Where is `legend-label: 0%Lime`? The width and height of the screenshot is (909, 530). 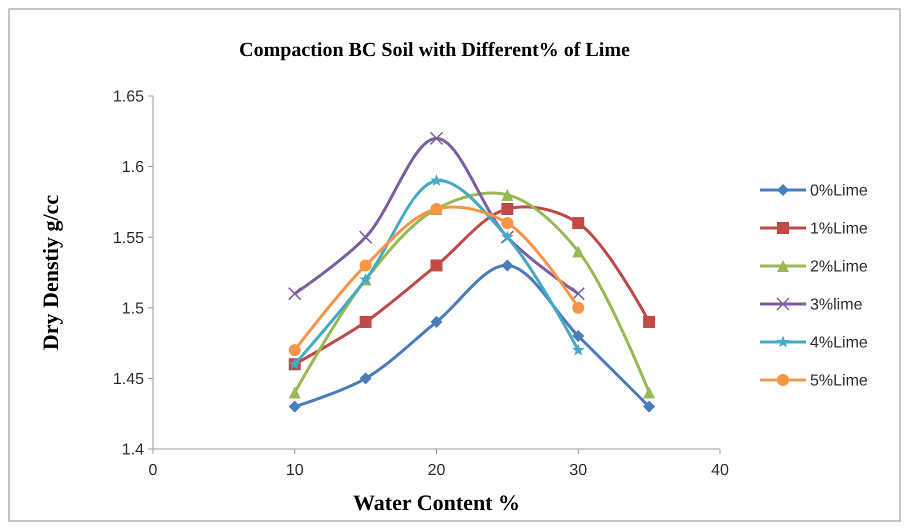
legend-label: 0%Lime is located at coordinates (839, 191).